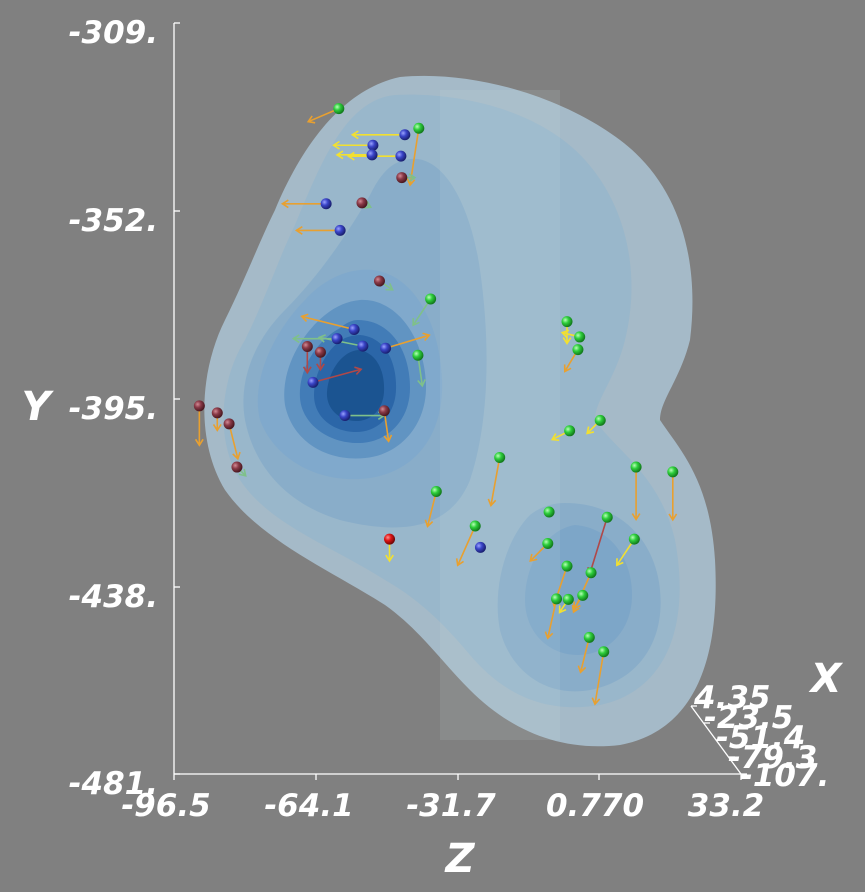  I want to click on z-tick-label: -96.5, so click(165, 806).